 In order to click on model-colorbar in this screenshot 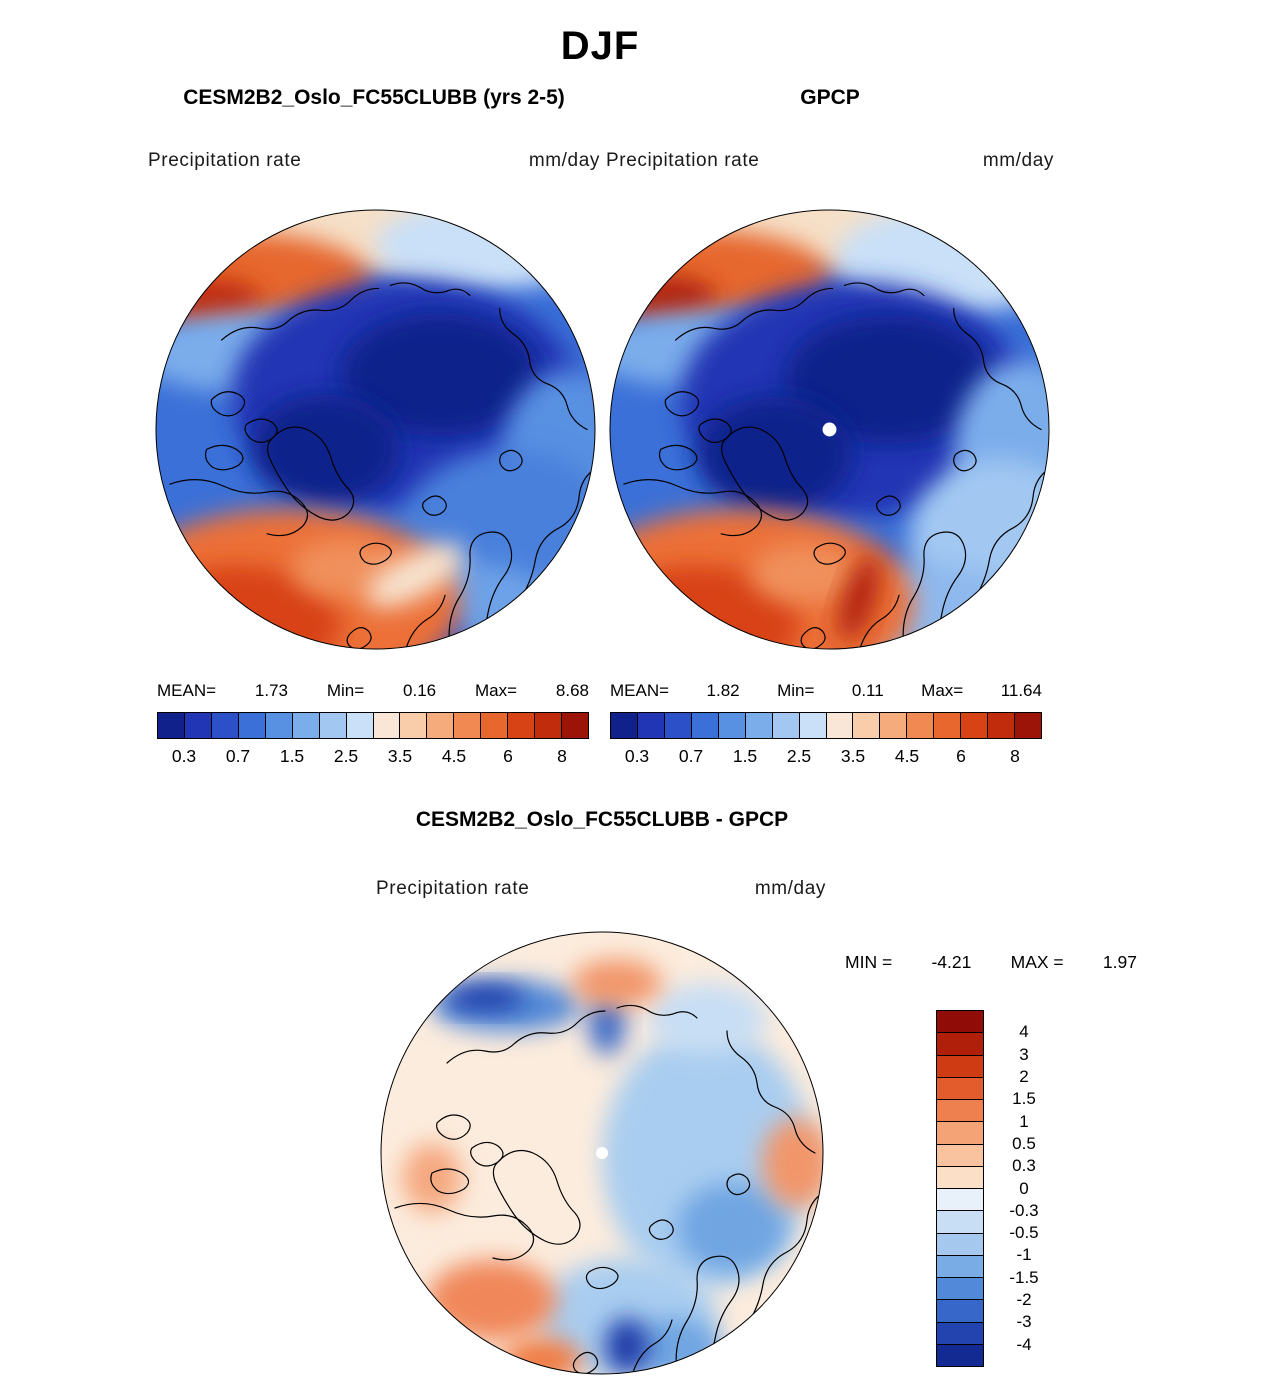, I will do `click(373, 725)`.